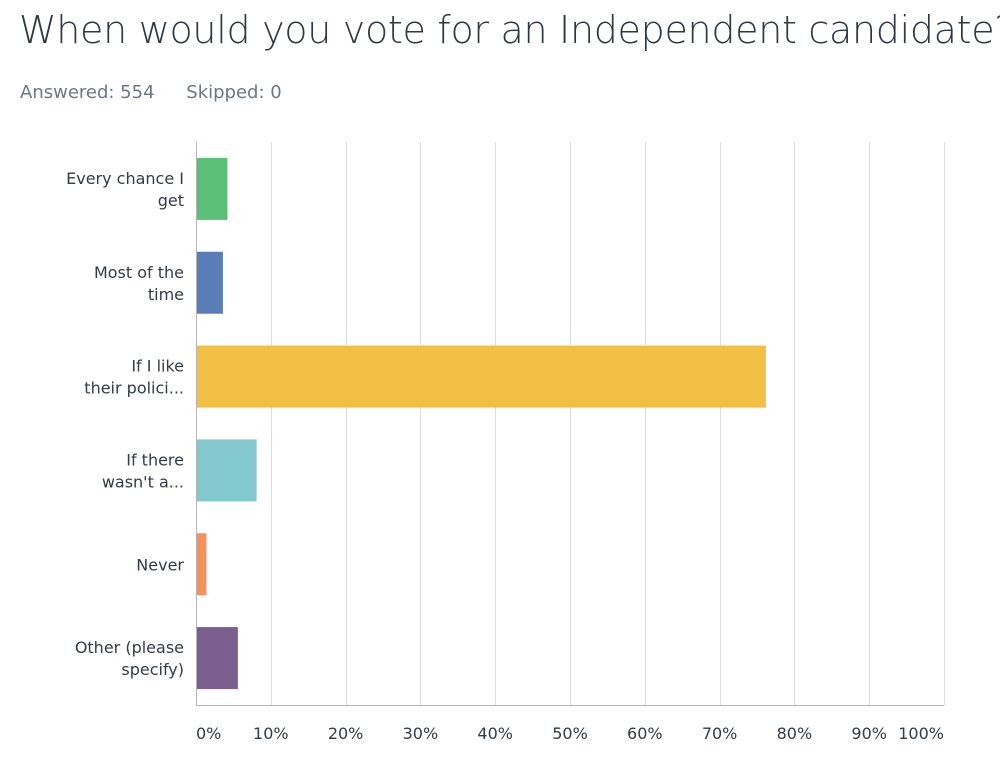  What do you see at coordinates (234, 92) in the screenshot?
I see `skipped-count: Skipped: 0` at bounding box center [234, 92].